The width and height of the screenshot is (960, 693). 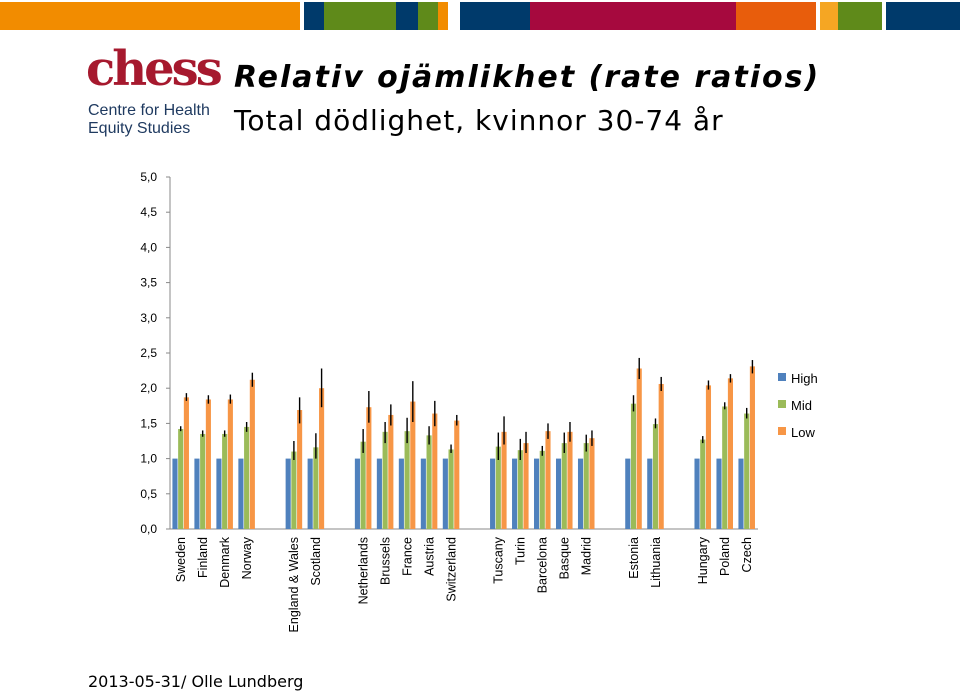 I want to click on y-tick-label: 1,0, so click(x=148, y=459).